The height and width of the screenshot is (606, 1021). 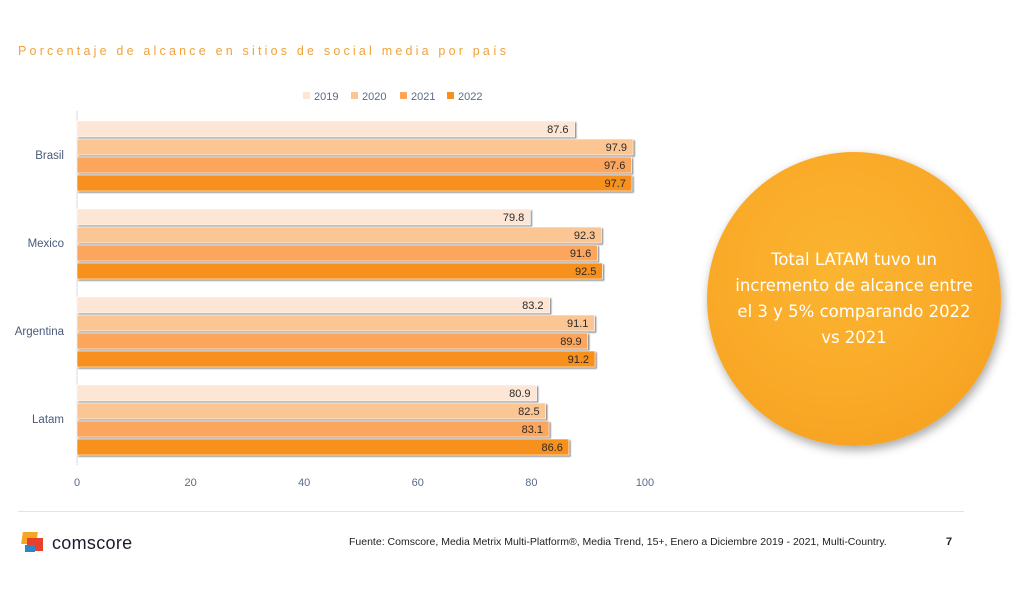 I want to click on bar-brasil-2020, so click(x=355, y=147).